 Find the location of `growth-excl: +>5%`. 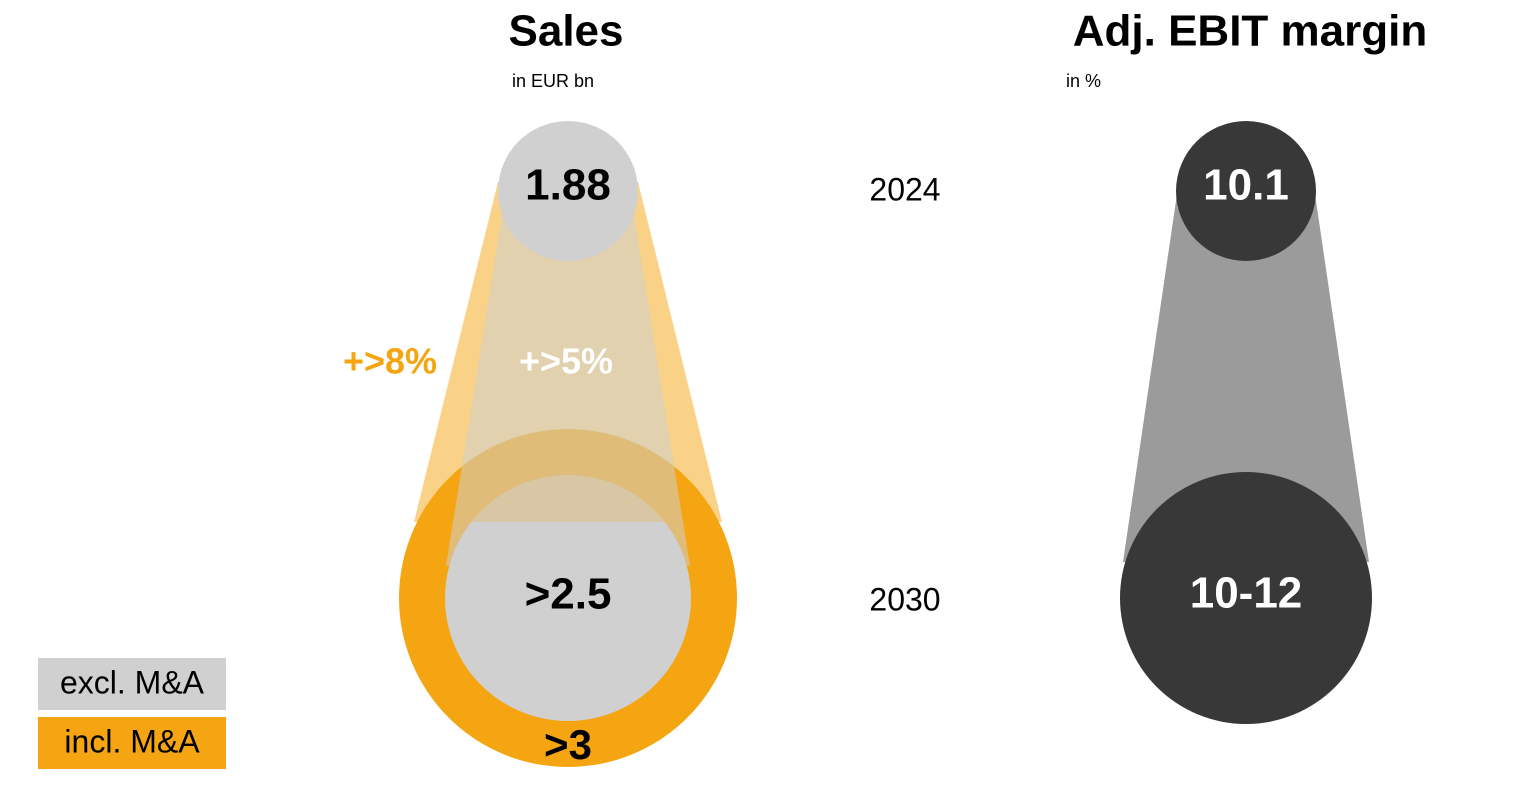

growth-excl: +>5% is located at coordinates (566, 361).